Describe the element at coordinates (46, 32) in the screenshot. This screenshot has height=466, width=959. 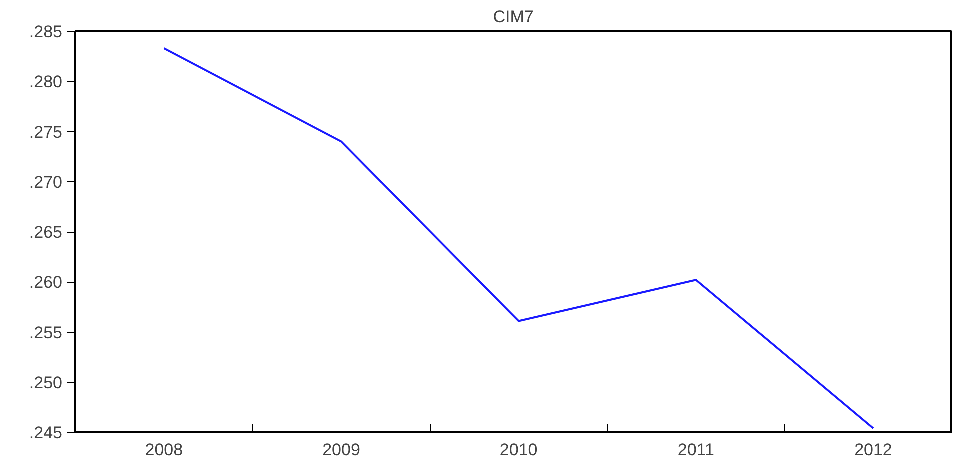
I see `y-tick-label: .285` at that location.